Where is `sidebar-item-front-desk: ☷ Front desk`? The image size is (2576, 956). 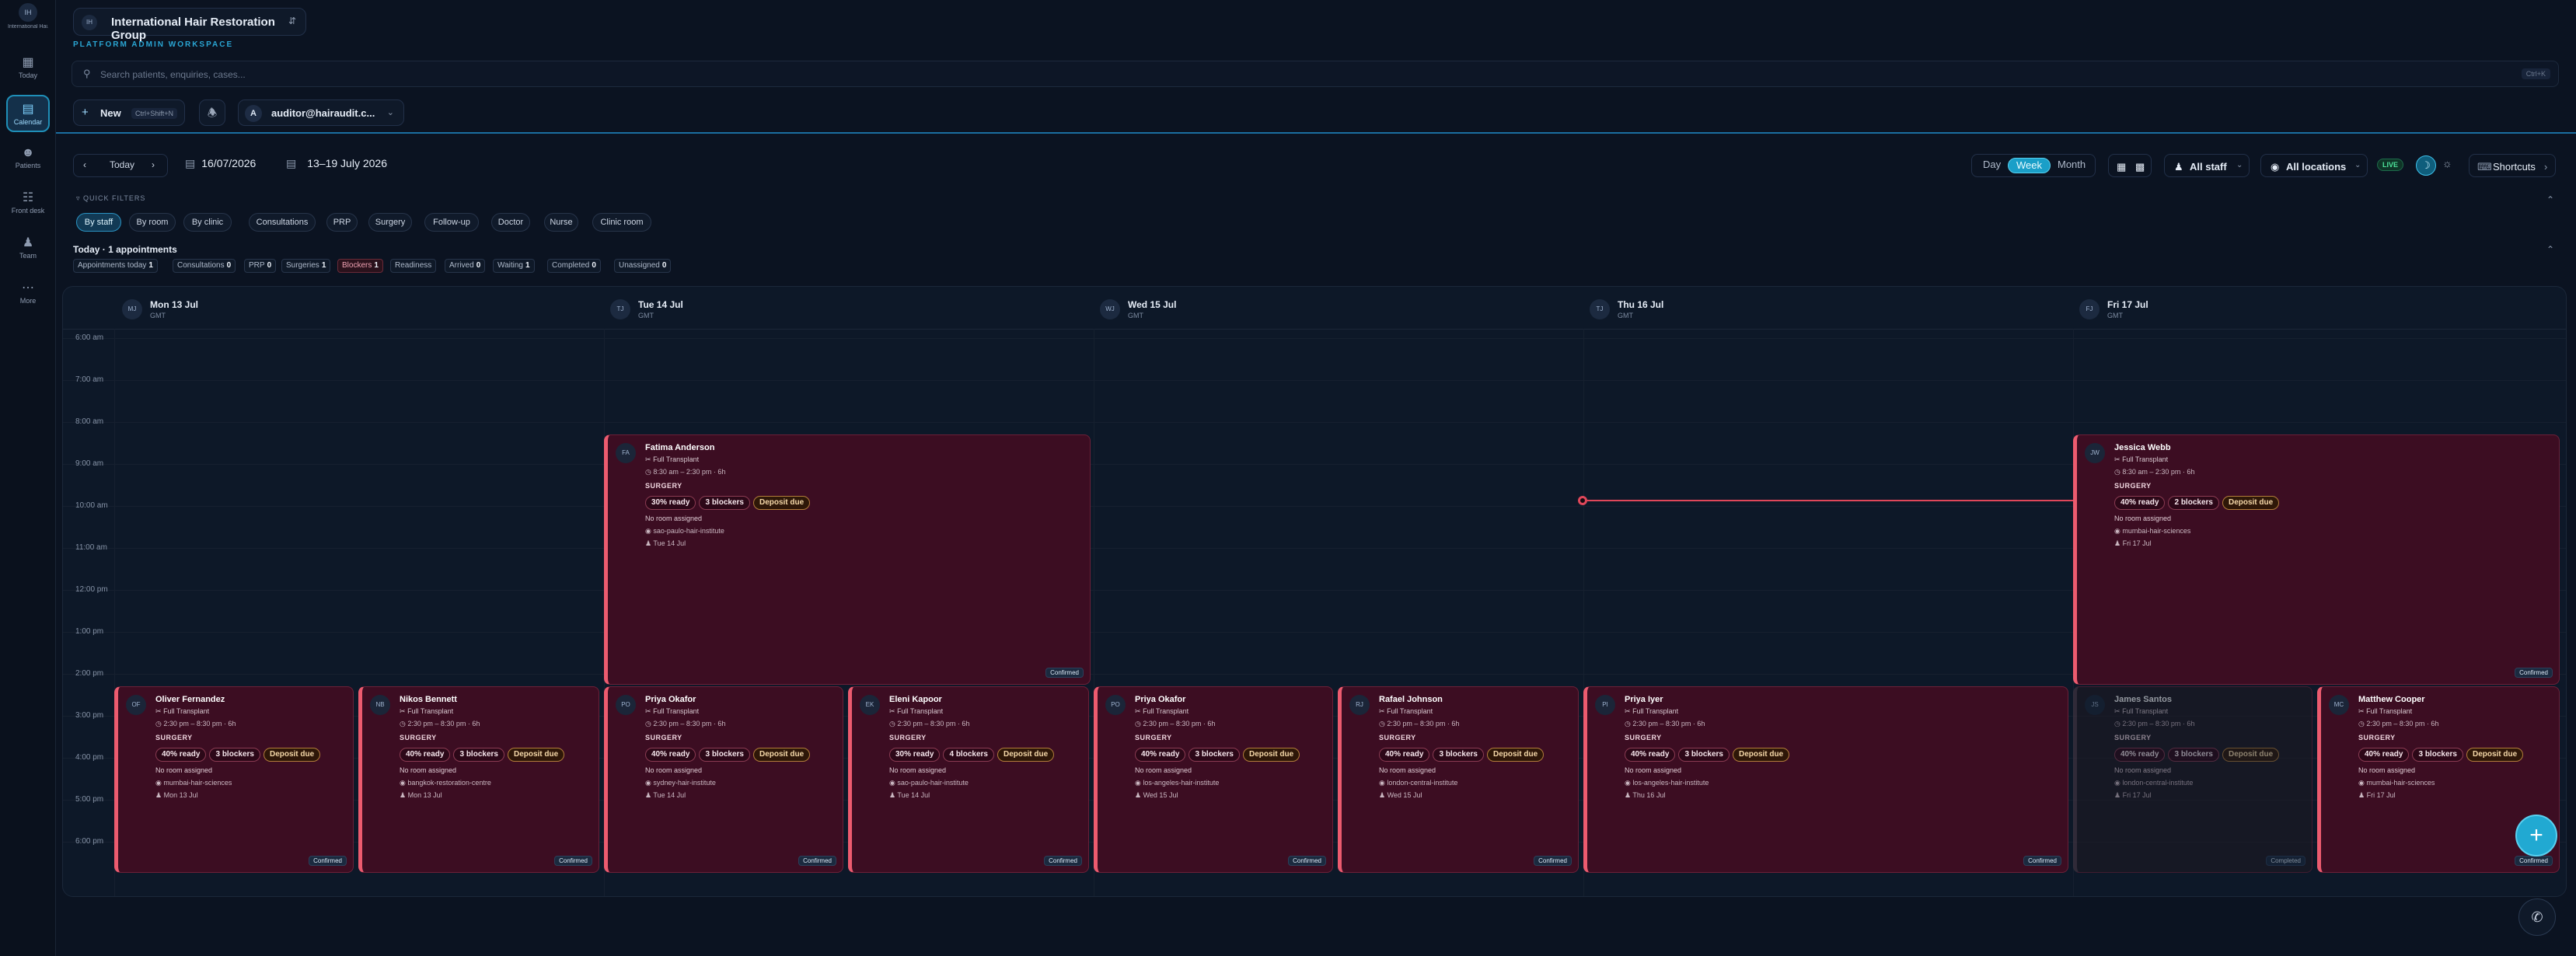
sidebar-item-front-desk: ☷ Front desk is located at coordinates (28, 204).